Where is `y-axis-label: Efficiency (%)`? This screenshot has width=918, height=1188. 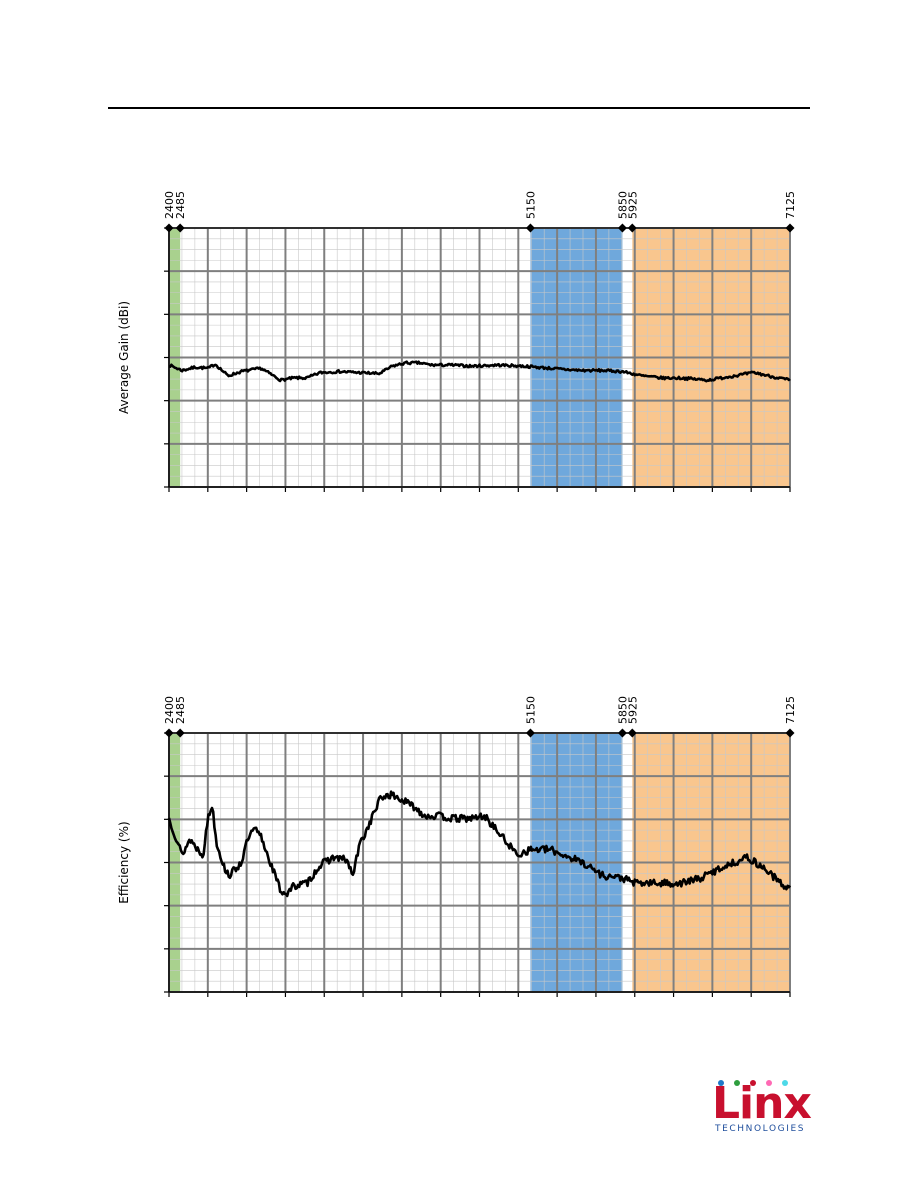
y-axis-label: Efficiency (%) is located at coordinates (124, 862).